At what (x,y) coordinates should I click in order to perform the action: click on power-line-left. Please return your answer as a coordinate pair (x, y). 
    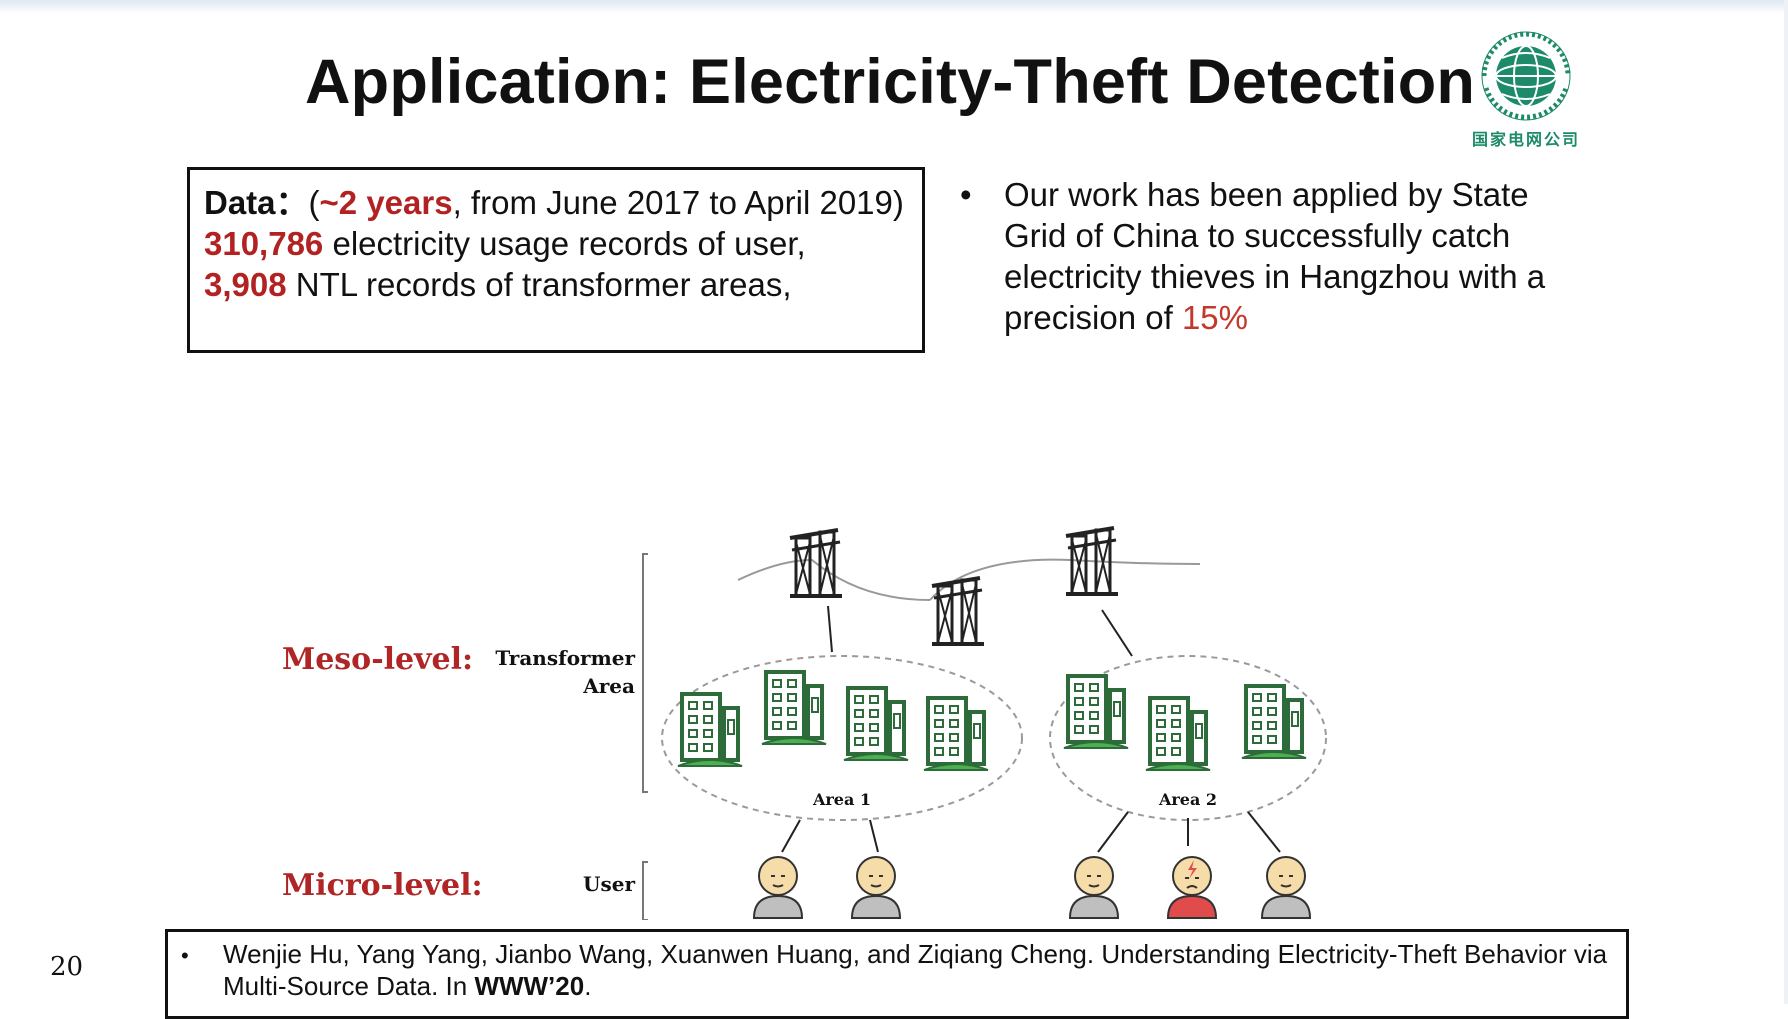
    Looking at the image, I should click on (834, 579).